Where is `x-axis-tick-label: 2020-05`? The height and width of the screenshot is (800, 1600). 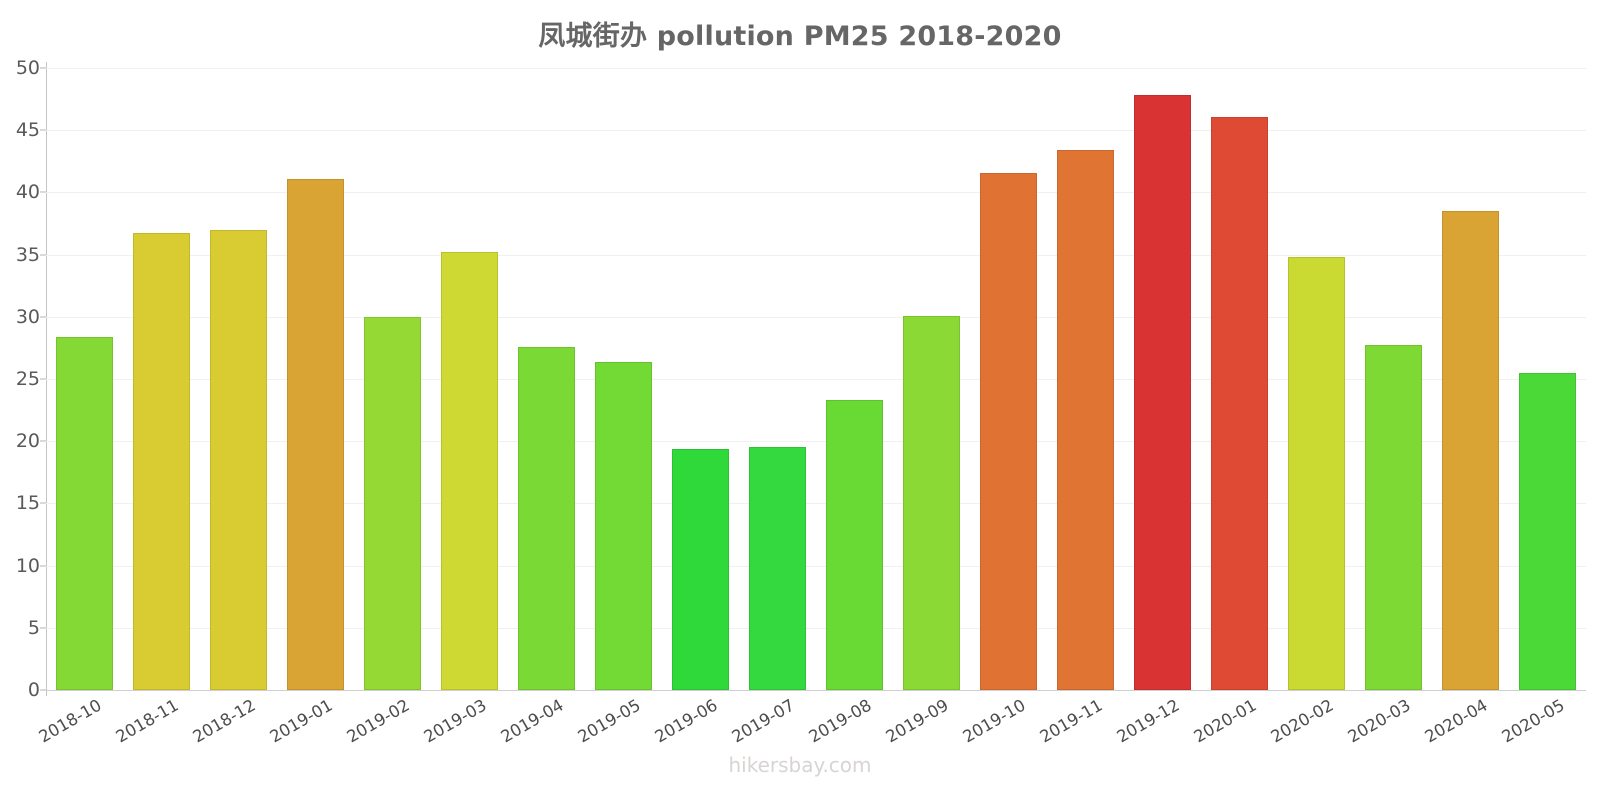 x-axis-tick-label: 2020-05 is located at coordinates (1533, 721).